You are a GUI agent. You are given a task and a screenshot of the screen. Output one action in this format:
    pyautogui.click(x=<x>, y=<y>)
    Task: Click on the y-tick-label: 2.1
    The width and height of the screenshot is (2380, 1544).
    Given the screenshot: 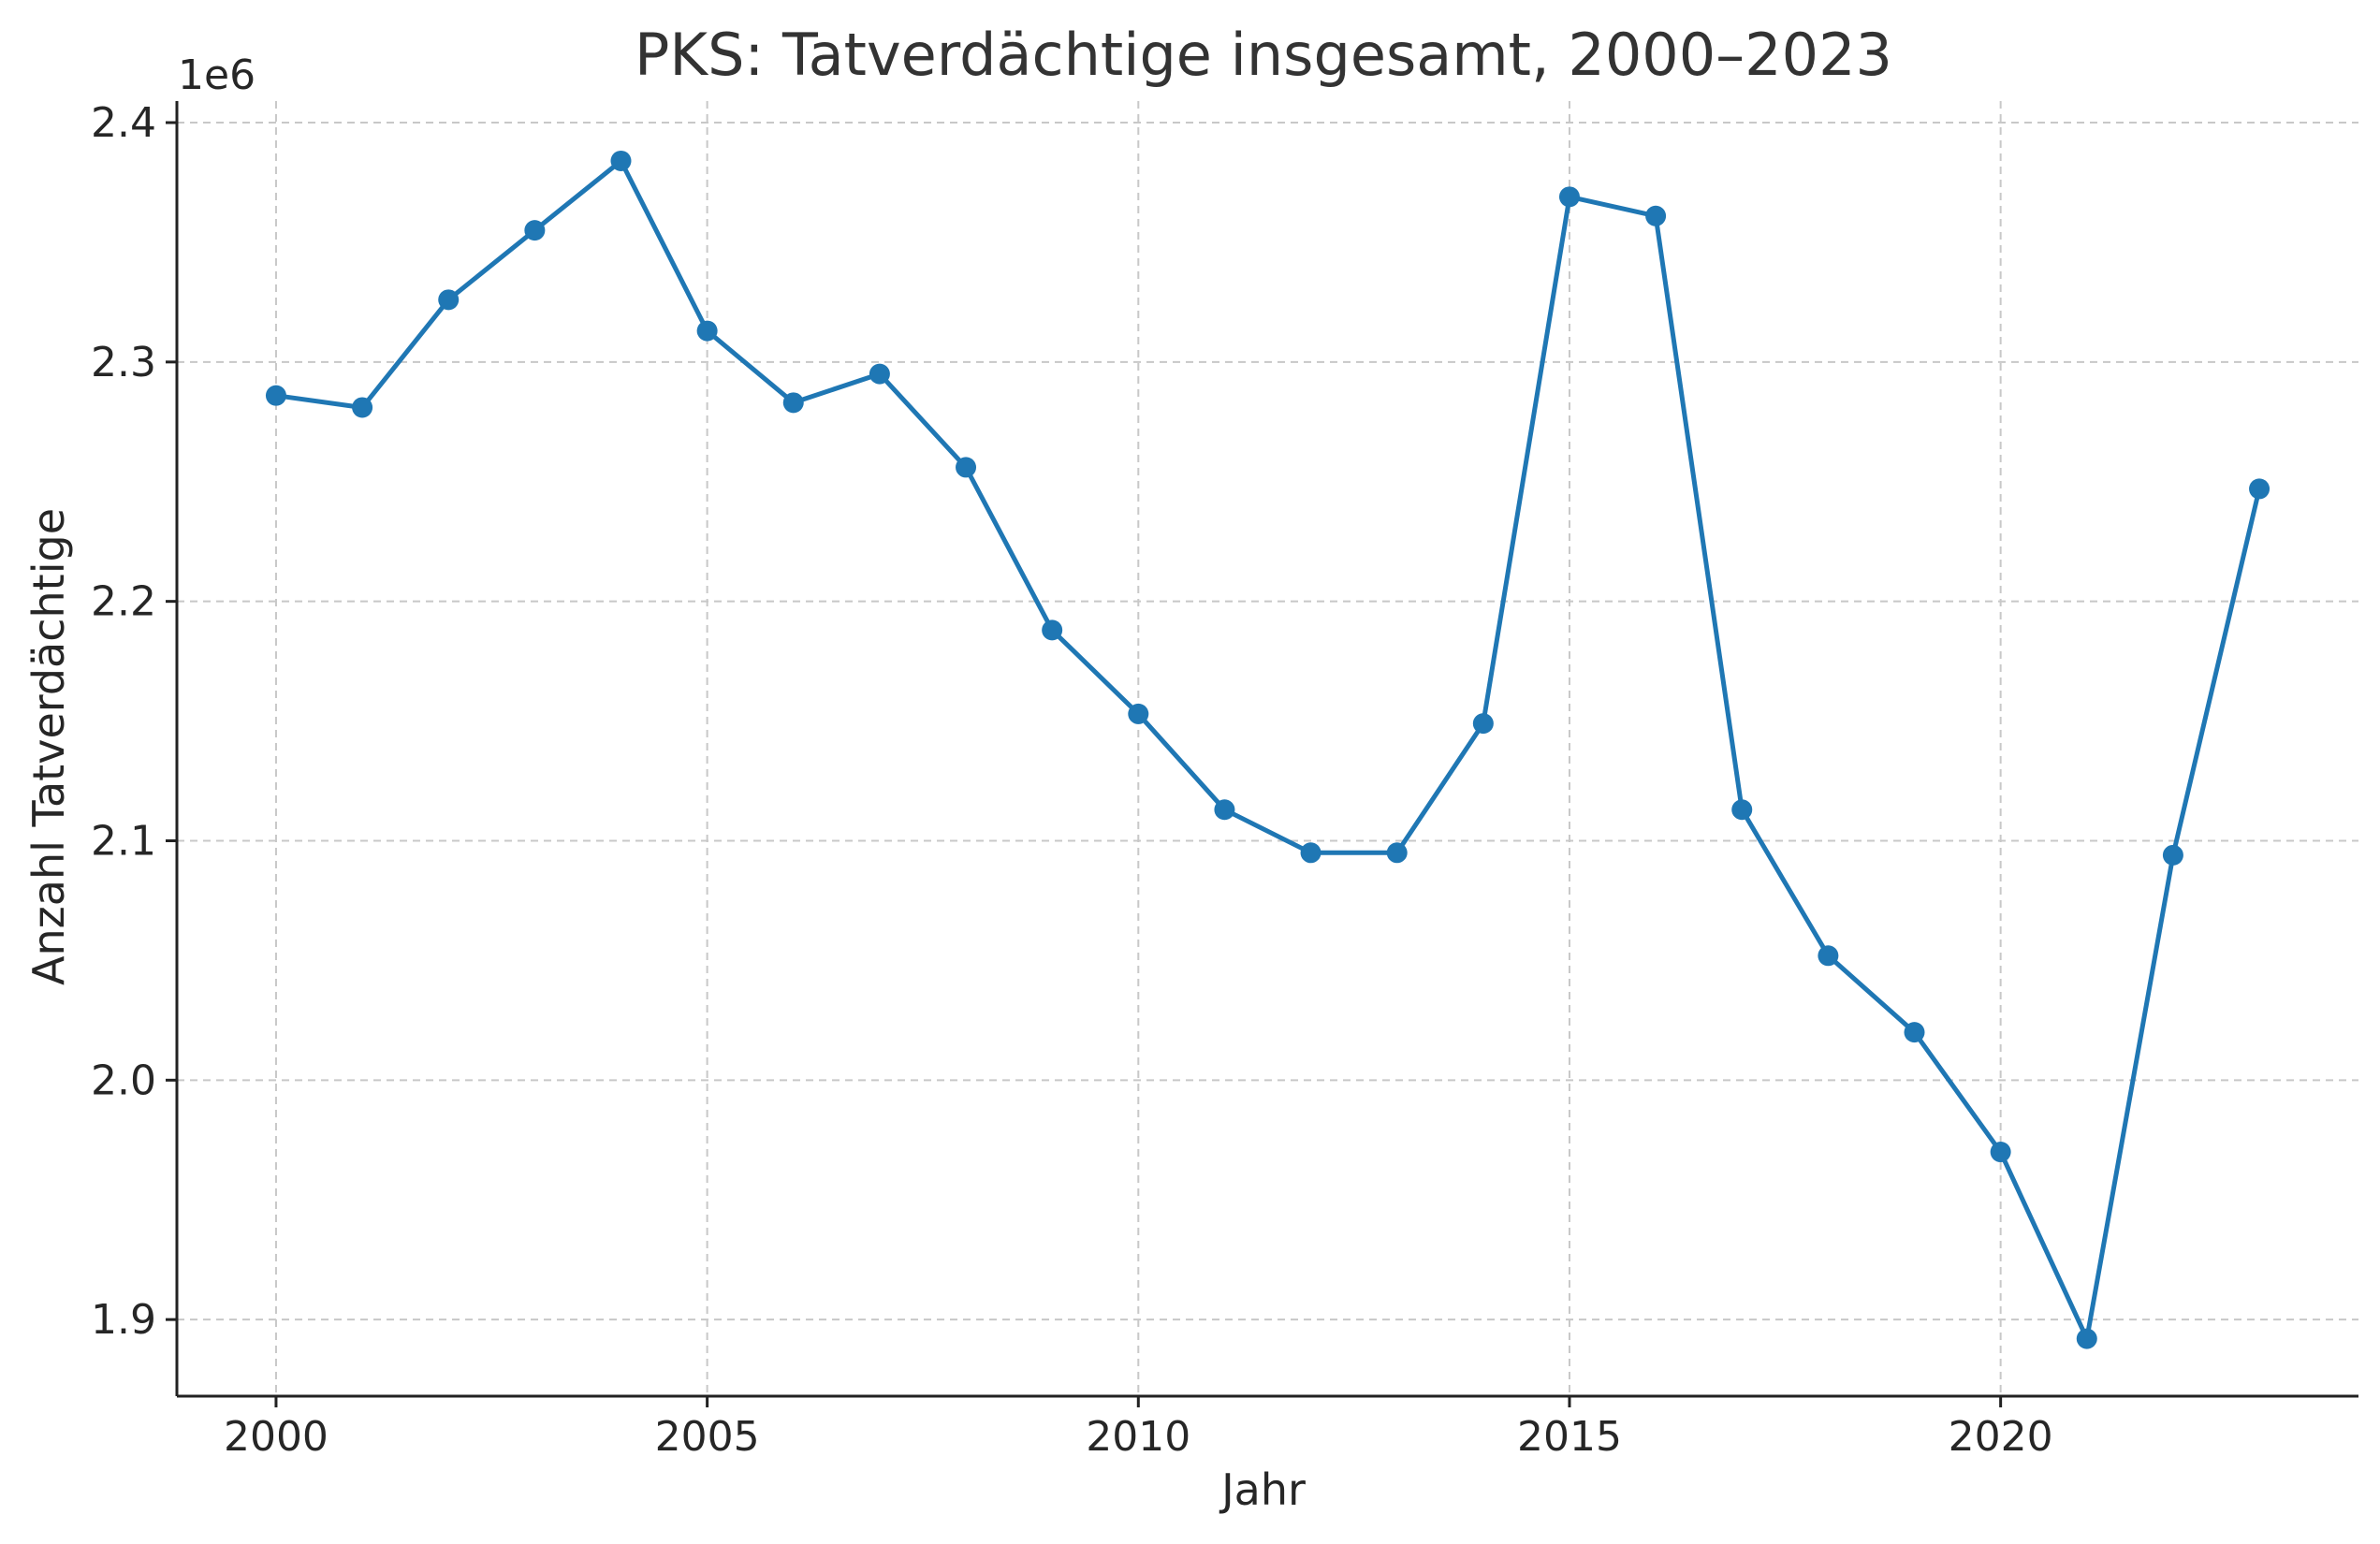 What is the action you would take?
    pyautogui.click(x=123, y=841)
    